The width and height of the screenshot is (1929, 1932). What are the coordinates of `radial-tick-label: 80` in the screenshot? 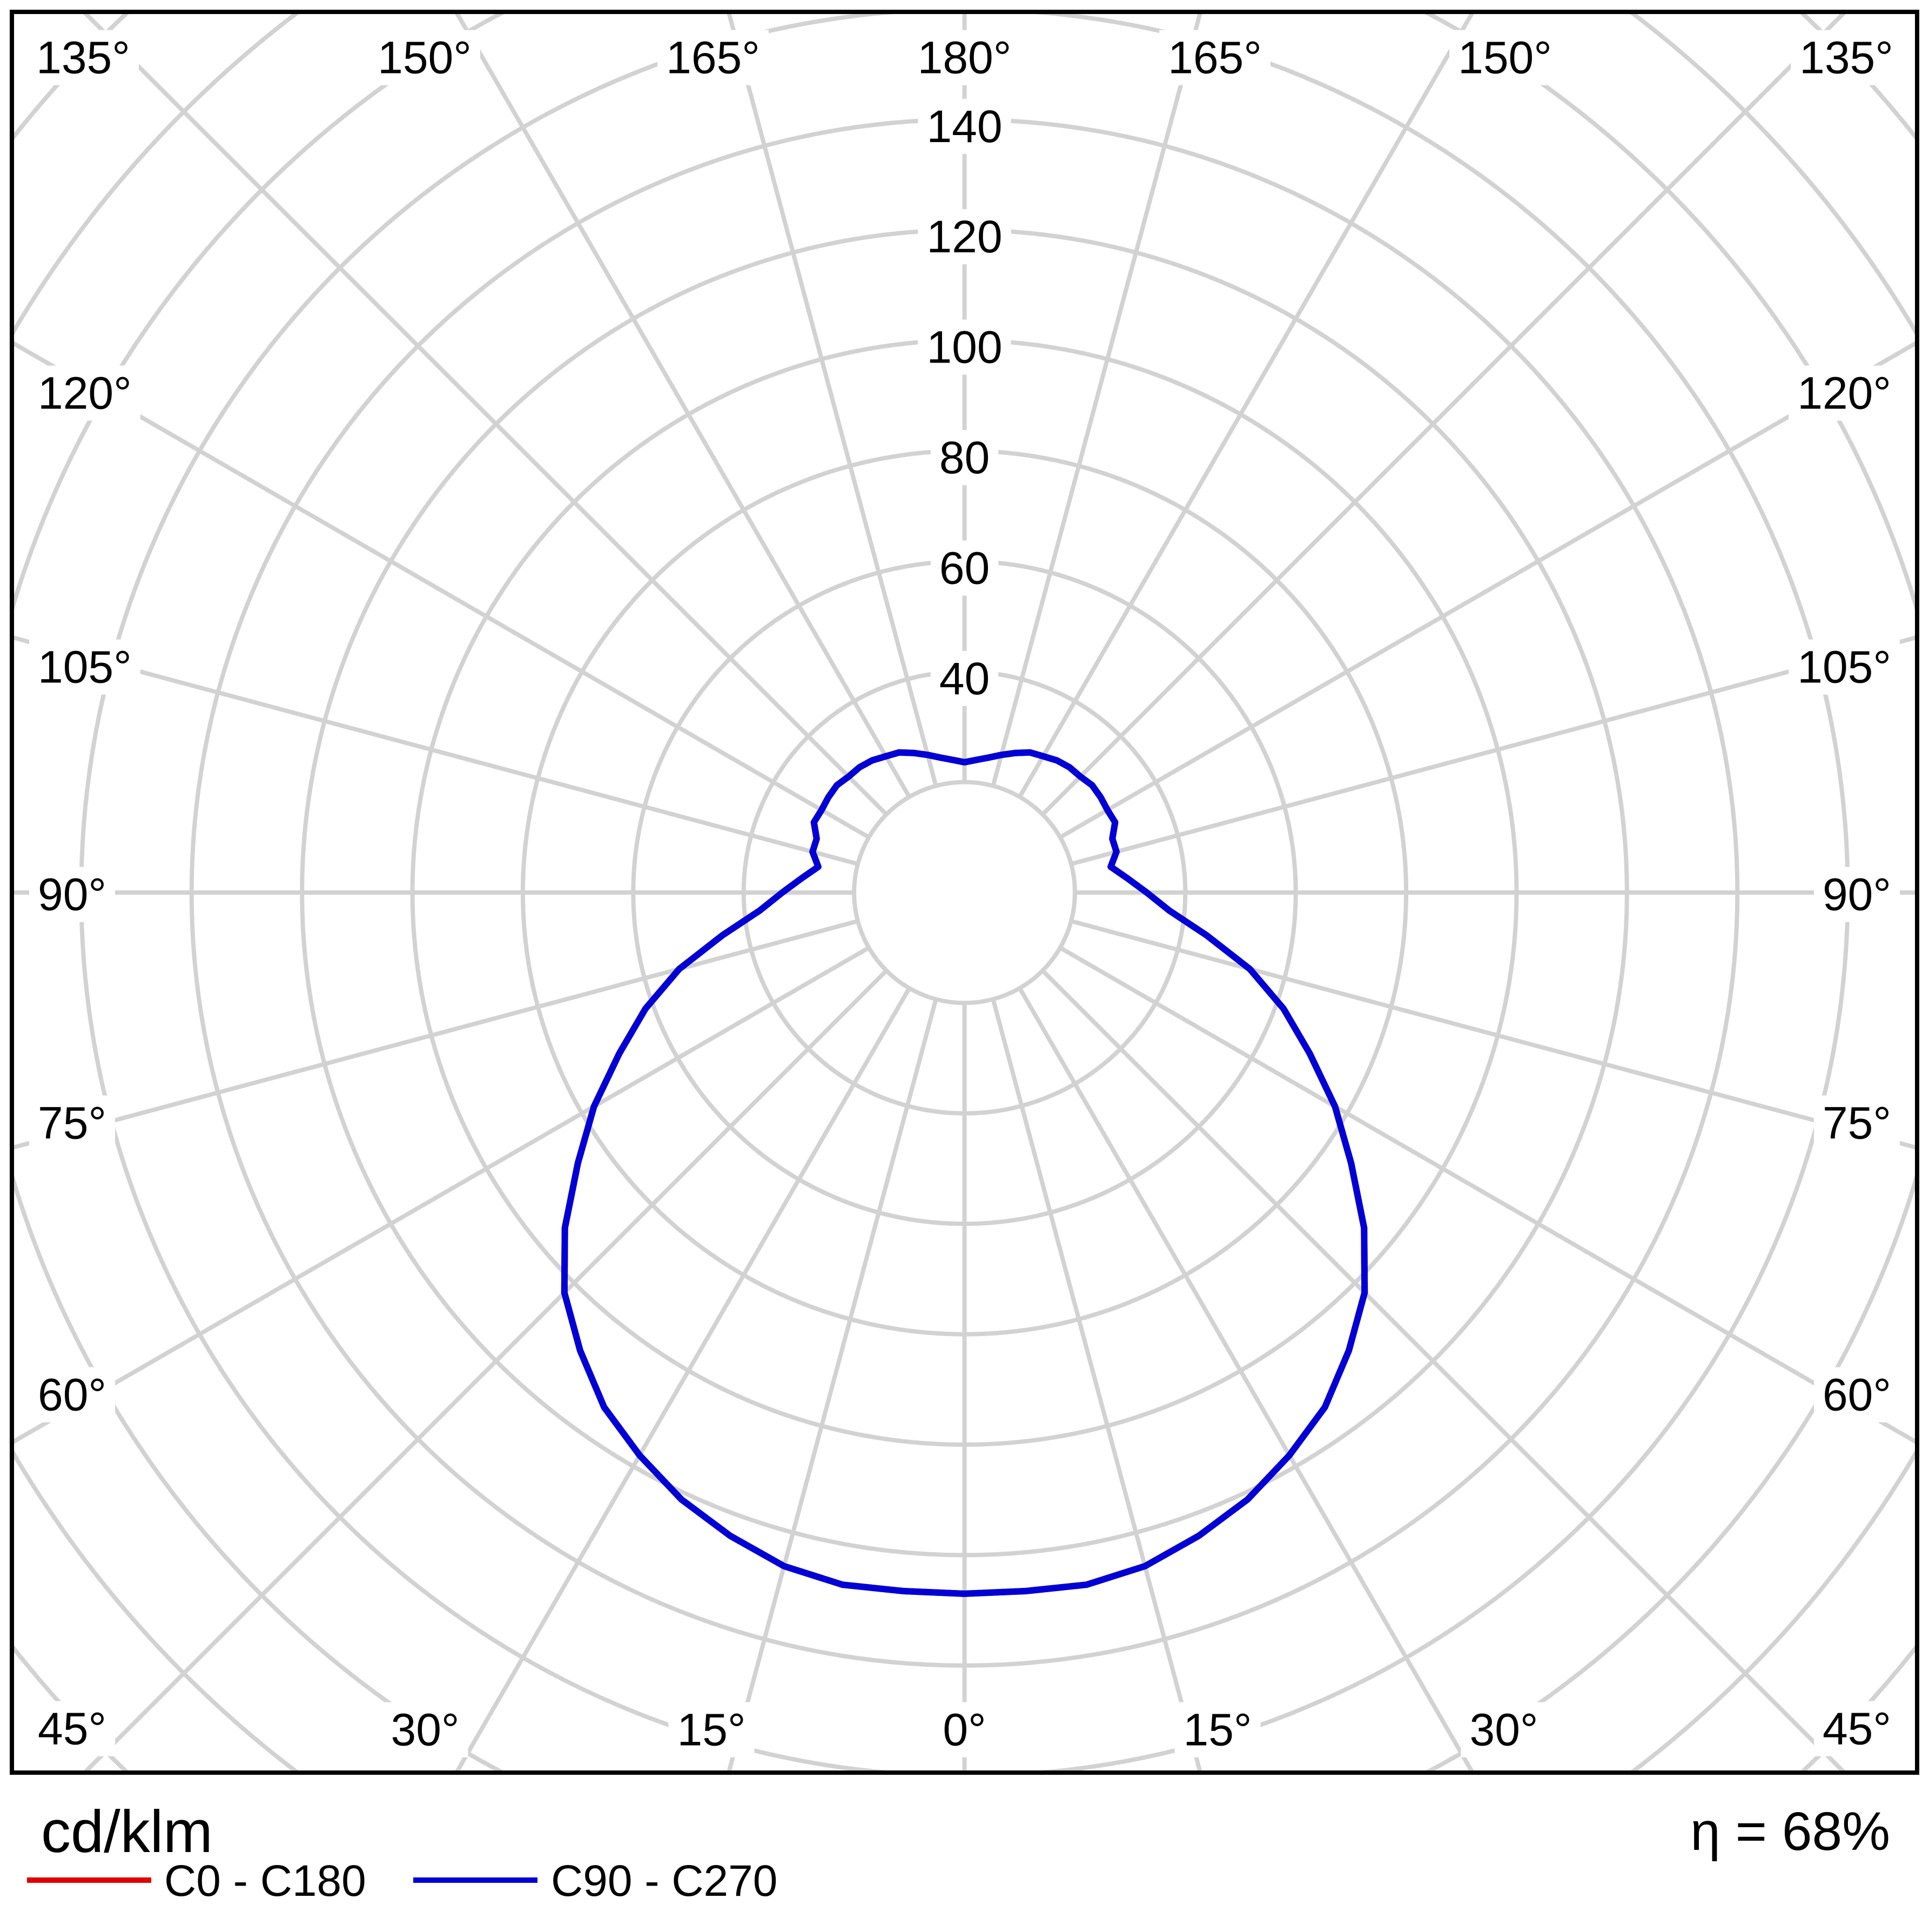 It's located at (965, 457).